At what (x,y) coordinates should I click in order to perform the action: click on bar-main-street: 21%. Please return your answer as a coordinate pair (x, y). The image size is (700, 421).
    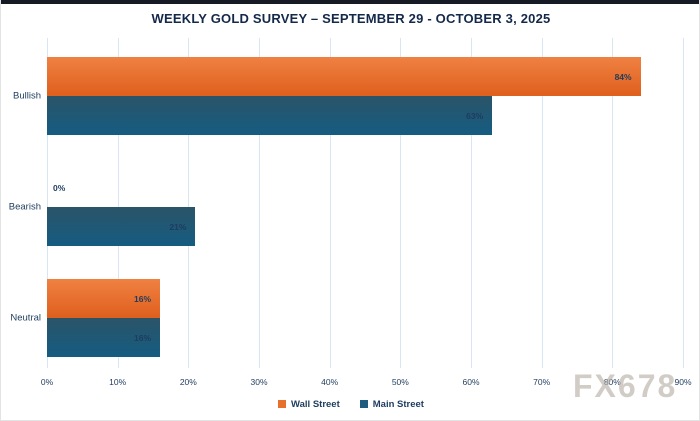
    Looking at the image, I should click on (121, 226).